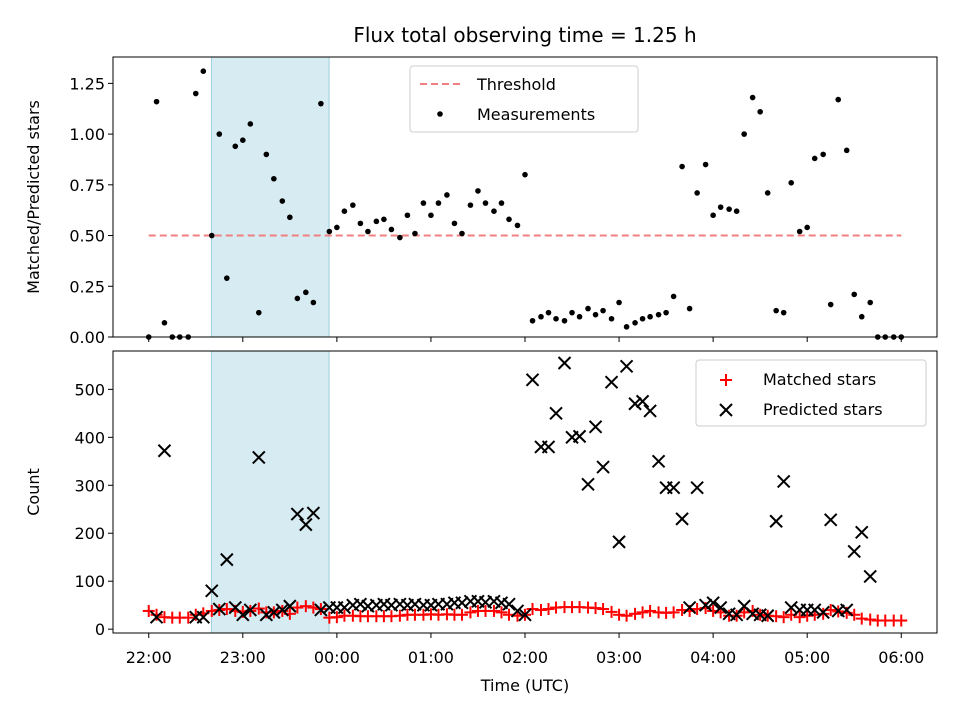 The height and width of the screenshot is (720, 960). Describe the element at coordinates (619, 657) in the screenshot. I see `x-tick-label: 03:00` at that location.